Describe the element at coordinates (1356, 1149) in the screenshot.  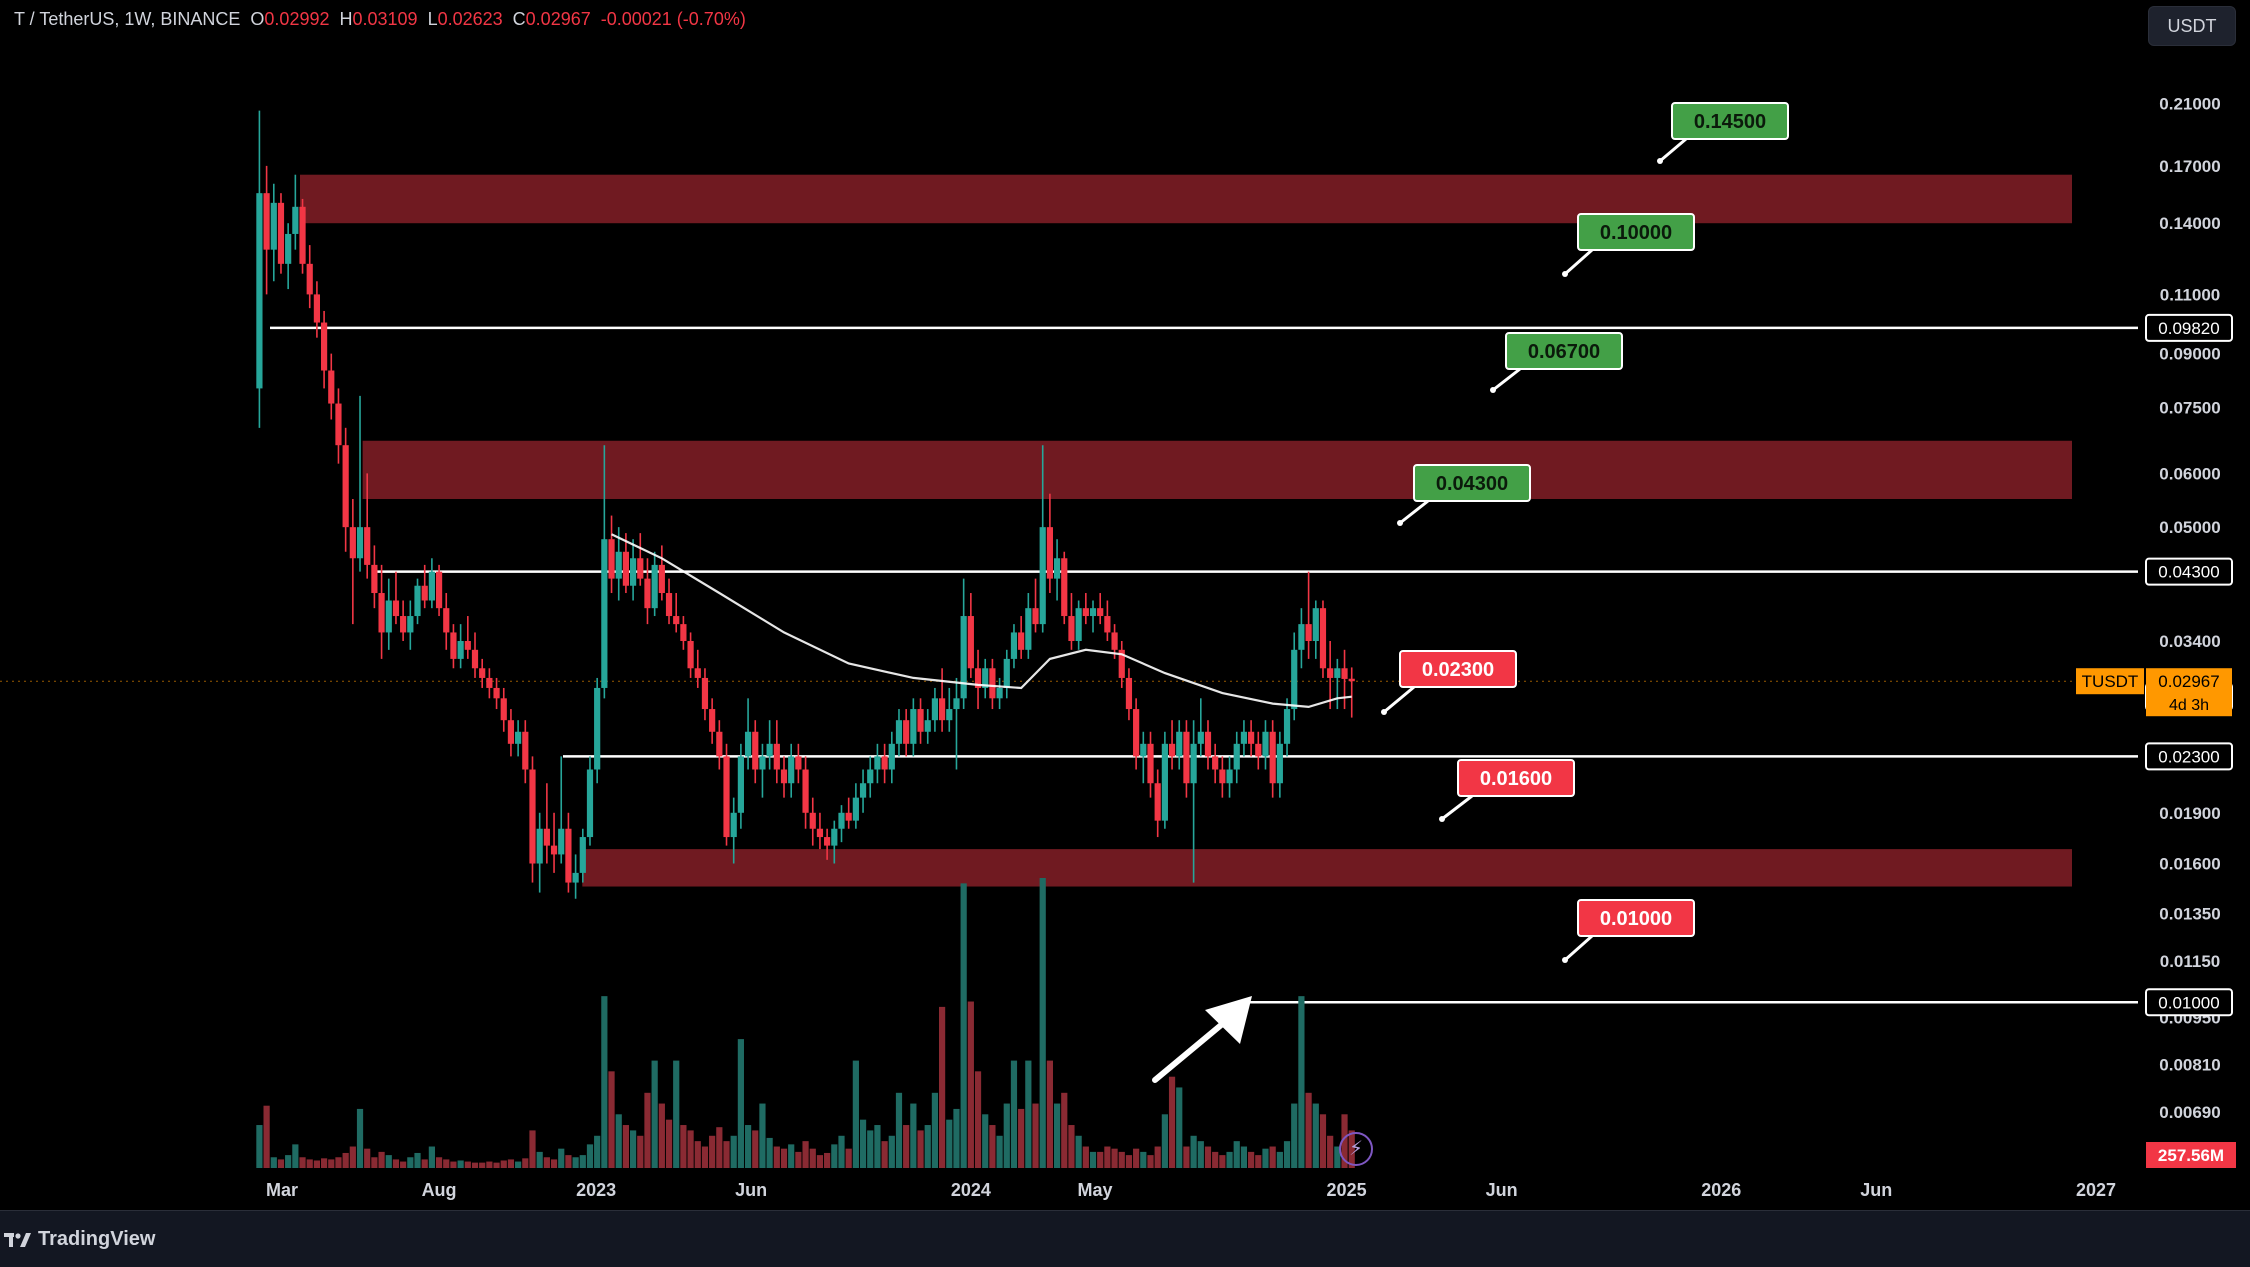
I see `lightning-icon: ⚡` at that location.